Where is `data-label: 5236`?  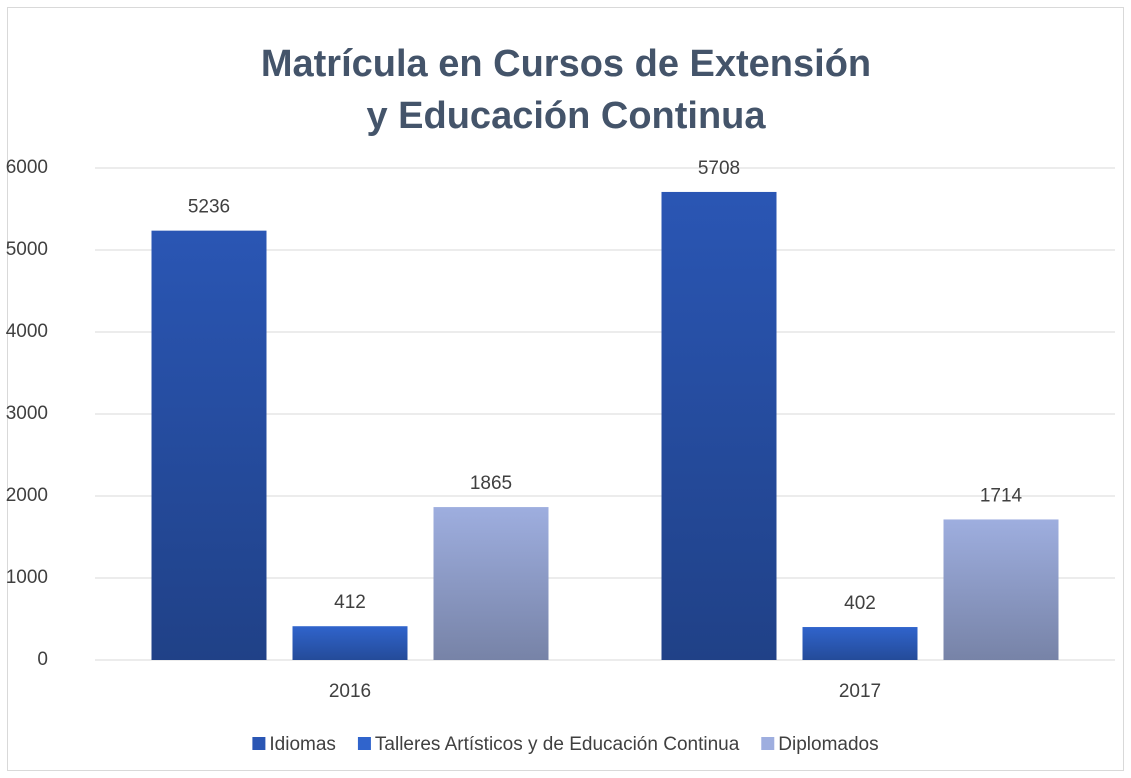 data-label: 5236 is located at coordinates (209, 207).